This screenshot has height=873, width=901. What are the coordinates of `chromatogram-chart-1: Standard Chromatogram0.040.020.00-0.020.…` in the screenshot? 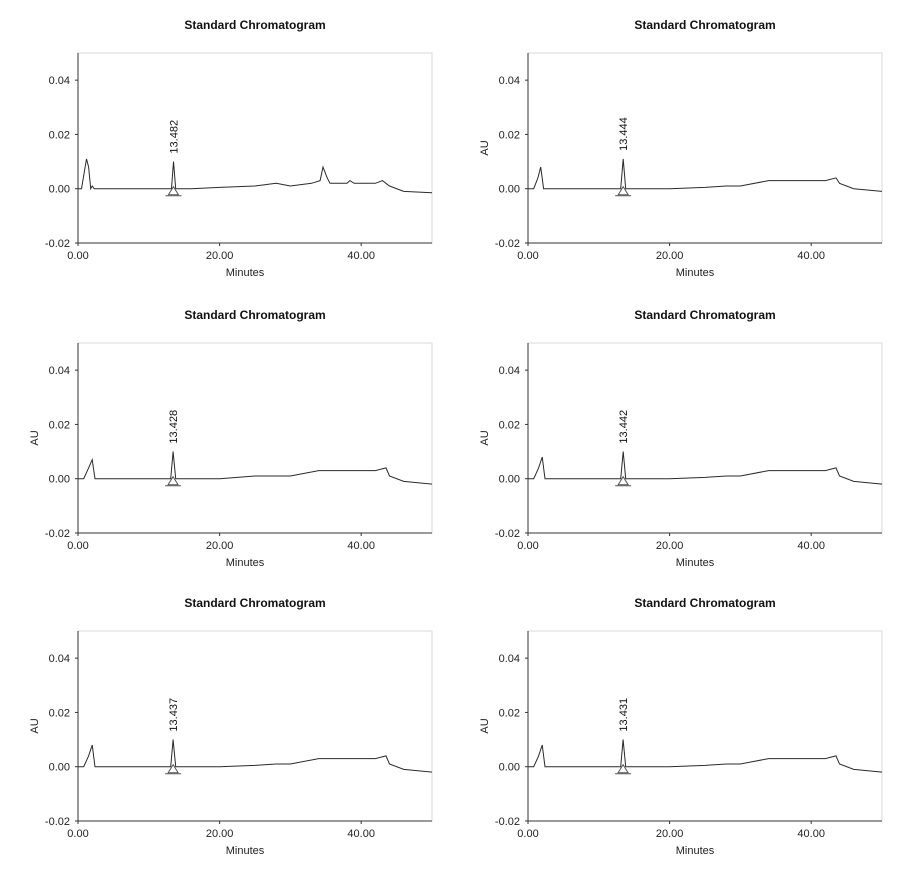 It's located at (239, 148).